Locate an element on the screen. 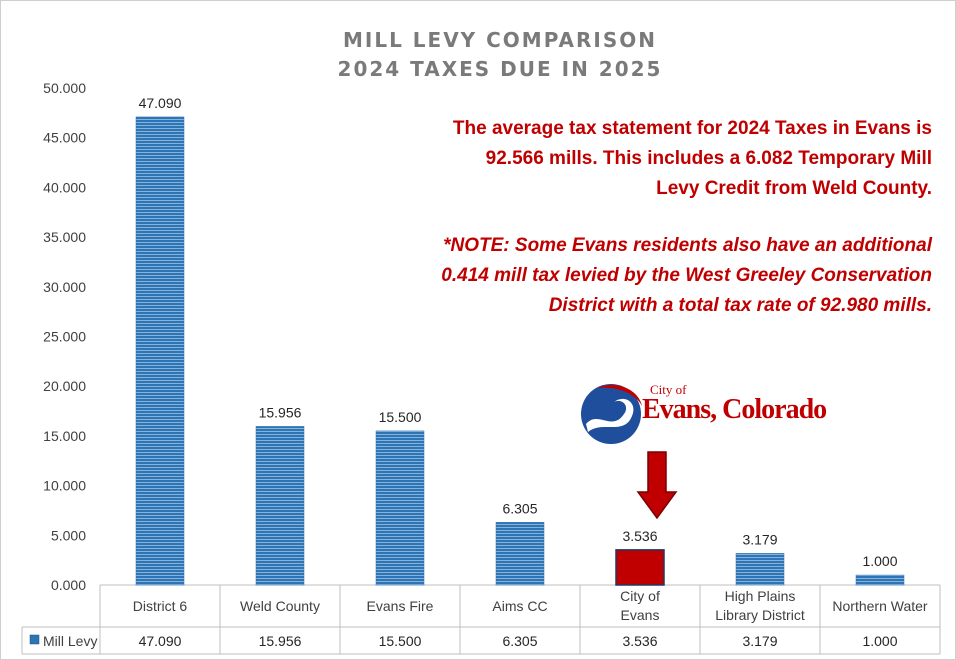 Image resolution: width=956 pixels, height=660 pixels. y-tick-label: 5.000 is located at coordinates (68, 535).